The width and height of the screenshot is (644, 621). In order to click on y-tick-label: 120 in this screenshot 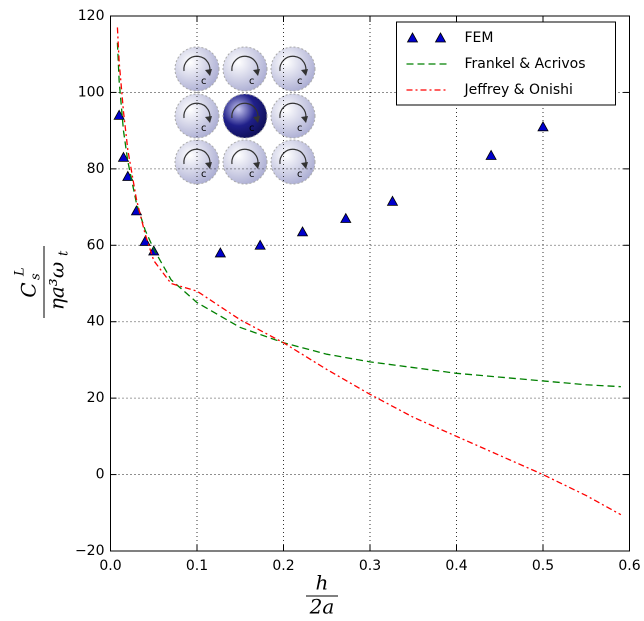, I will do `click(91, 16)`.